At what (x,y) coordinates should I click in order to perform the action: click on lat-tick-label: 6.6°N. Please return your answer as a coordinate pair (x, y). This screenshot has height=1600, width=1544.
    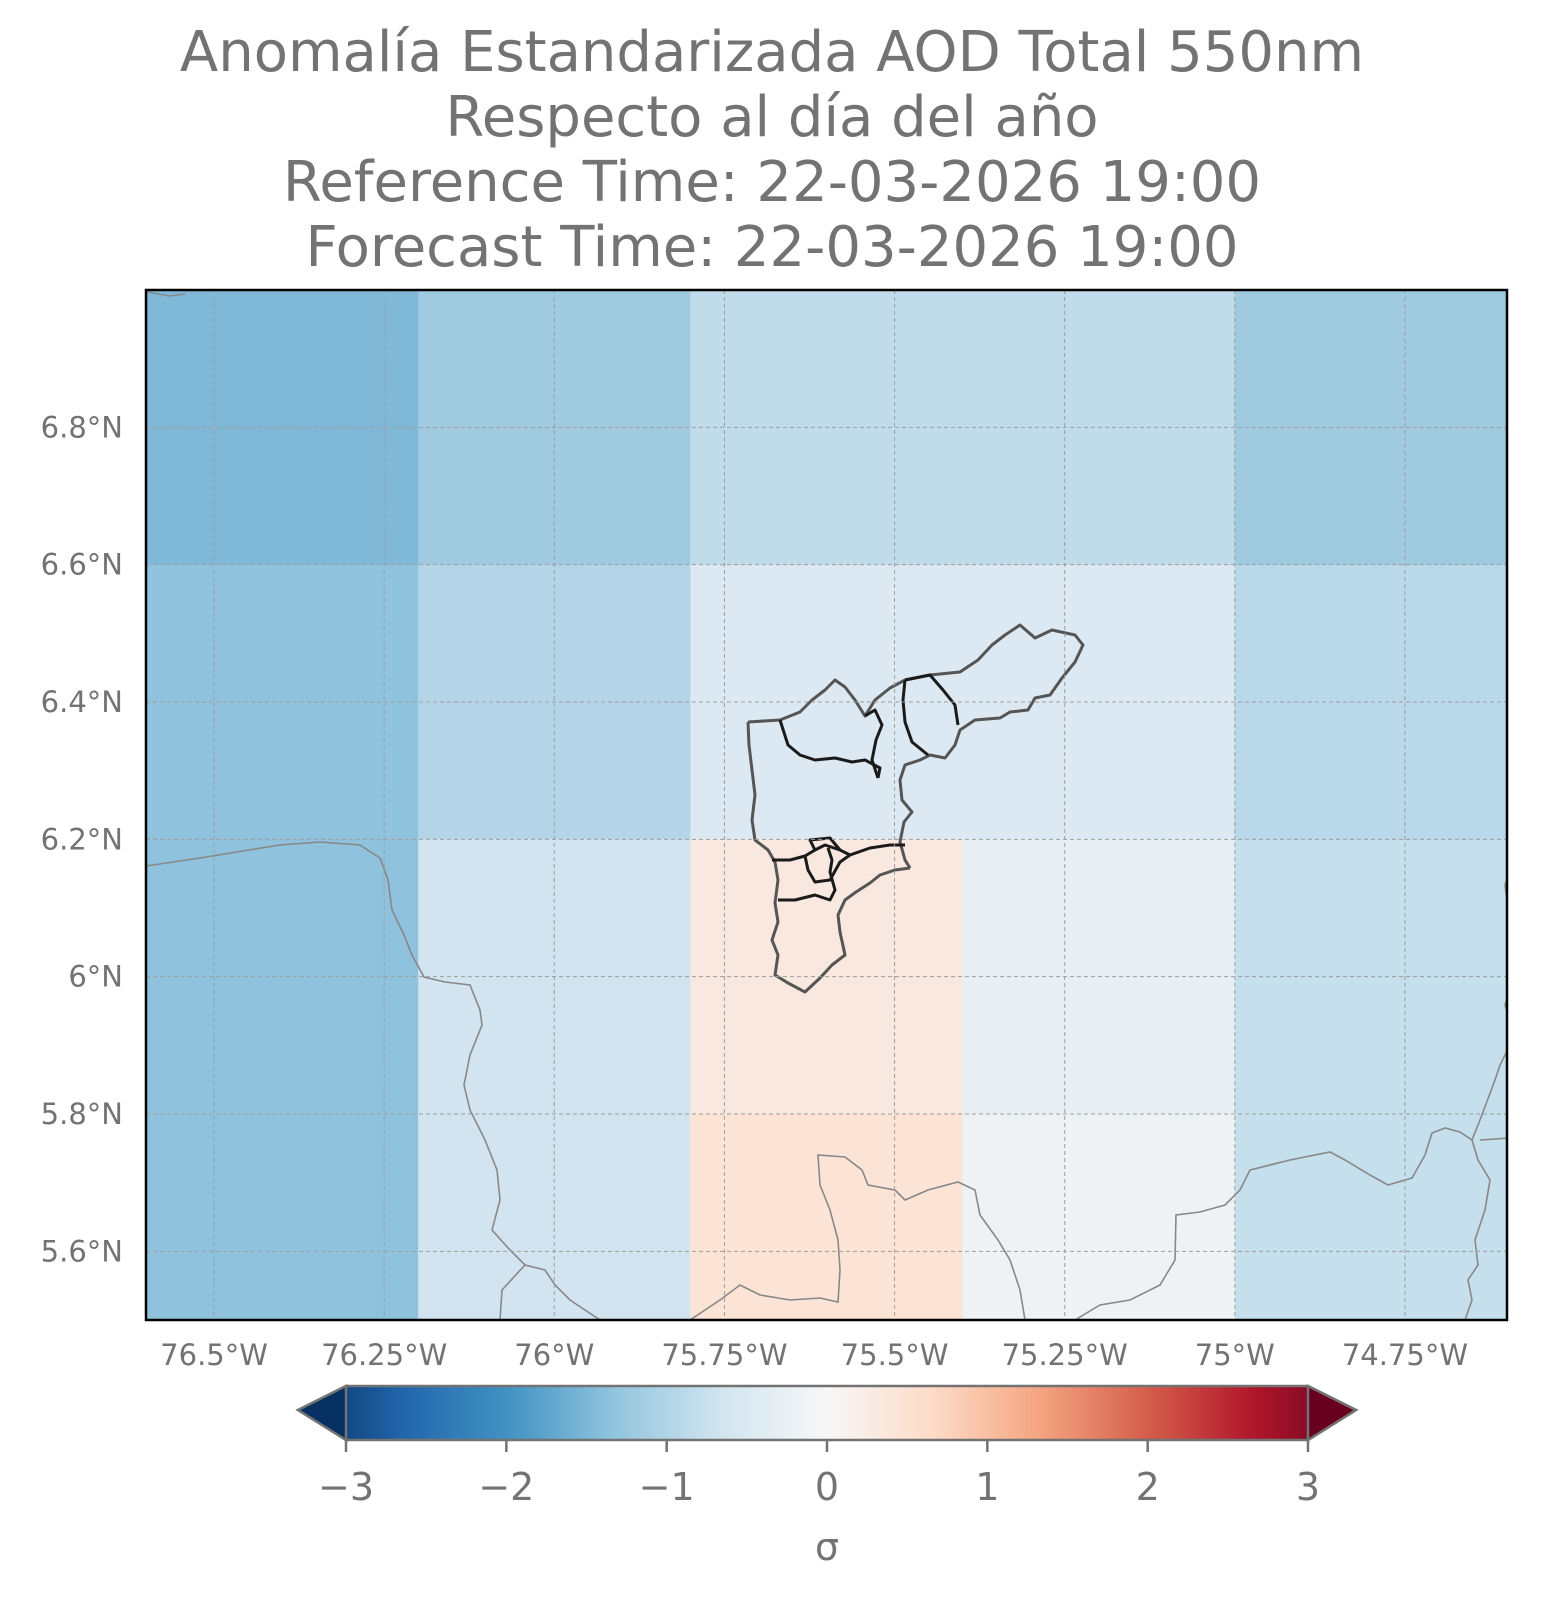
    Looking at the image, I should click on (82, 565).